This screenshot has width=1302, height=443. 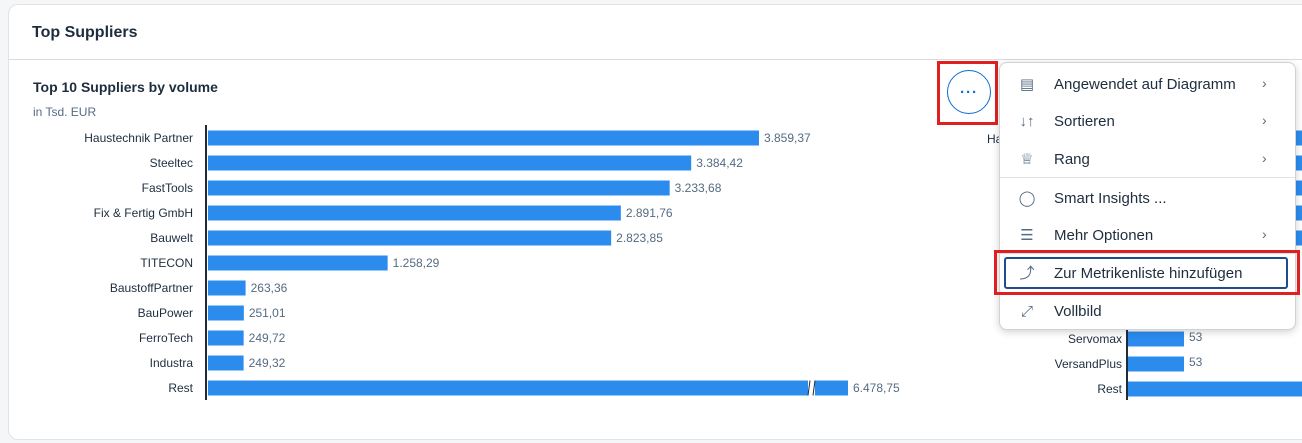 I want to click on category-label: Fix & Fertig GmbH, so click(x=143, y=213).